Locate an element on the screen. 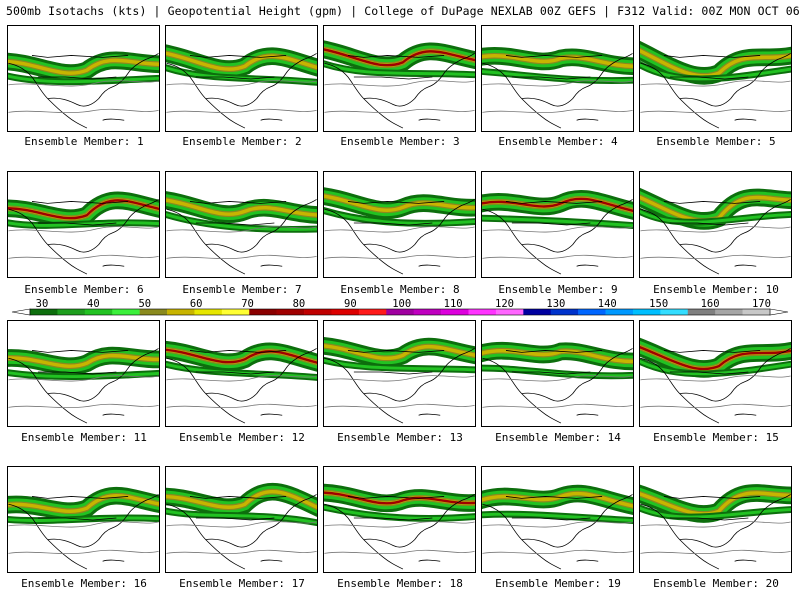  ensemble-member-label: Ensemble Member: 18 is located at coordinates (400, 583).